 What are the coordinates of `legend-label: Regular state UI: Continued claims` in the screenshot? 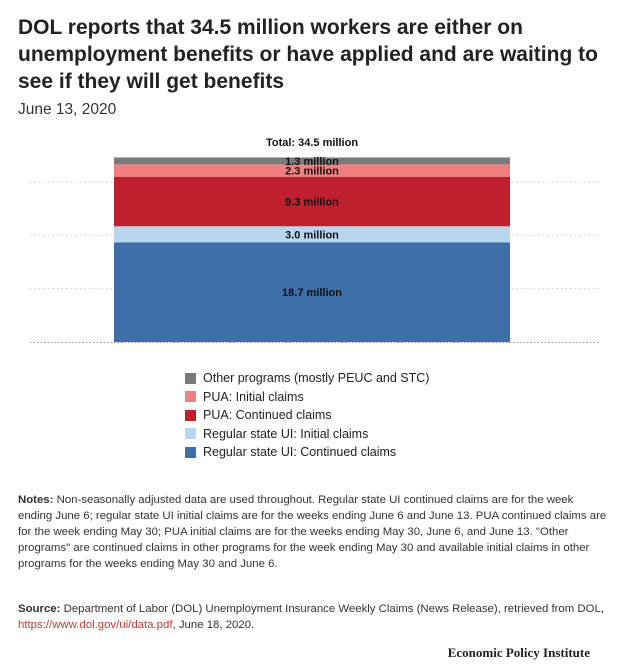 It's located at (300, 452).